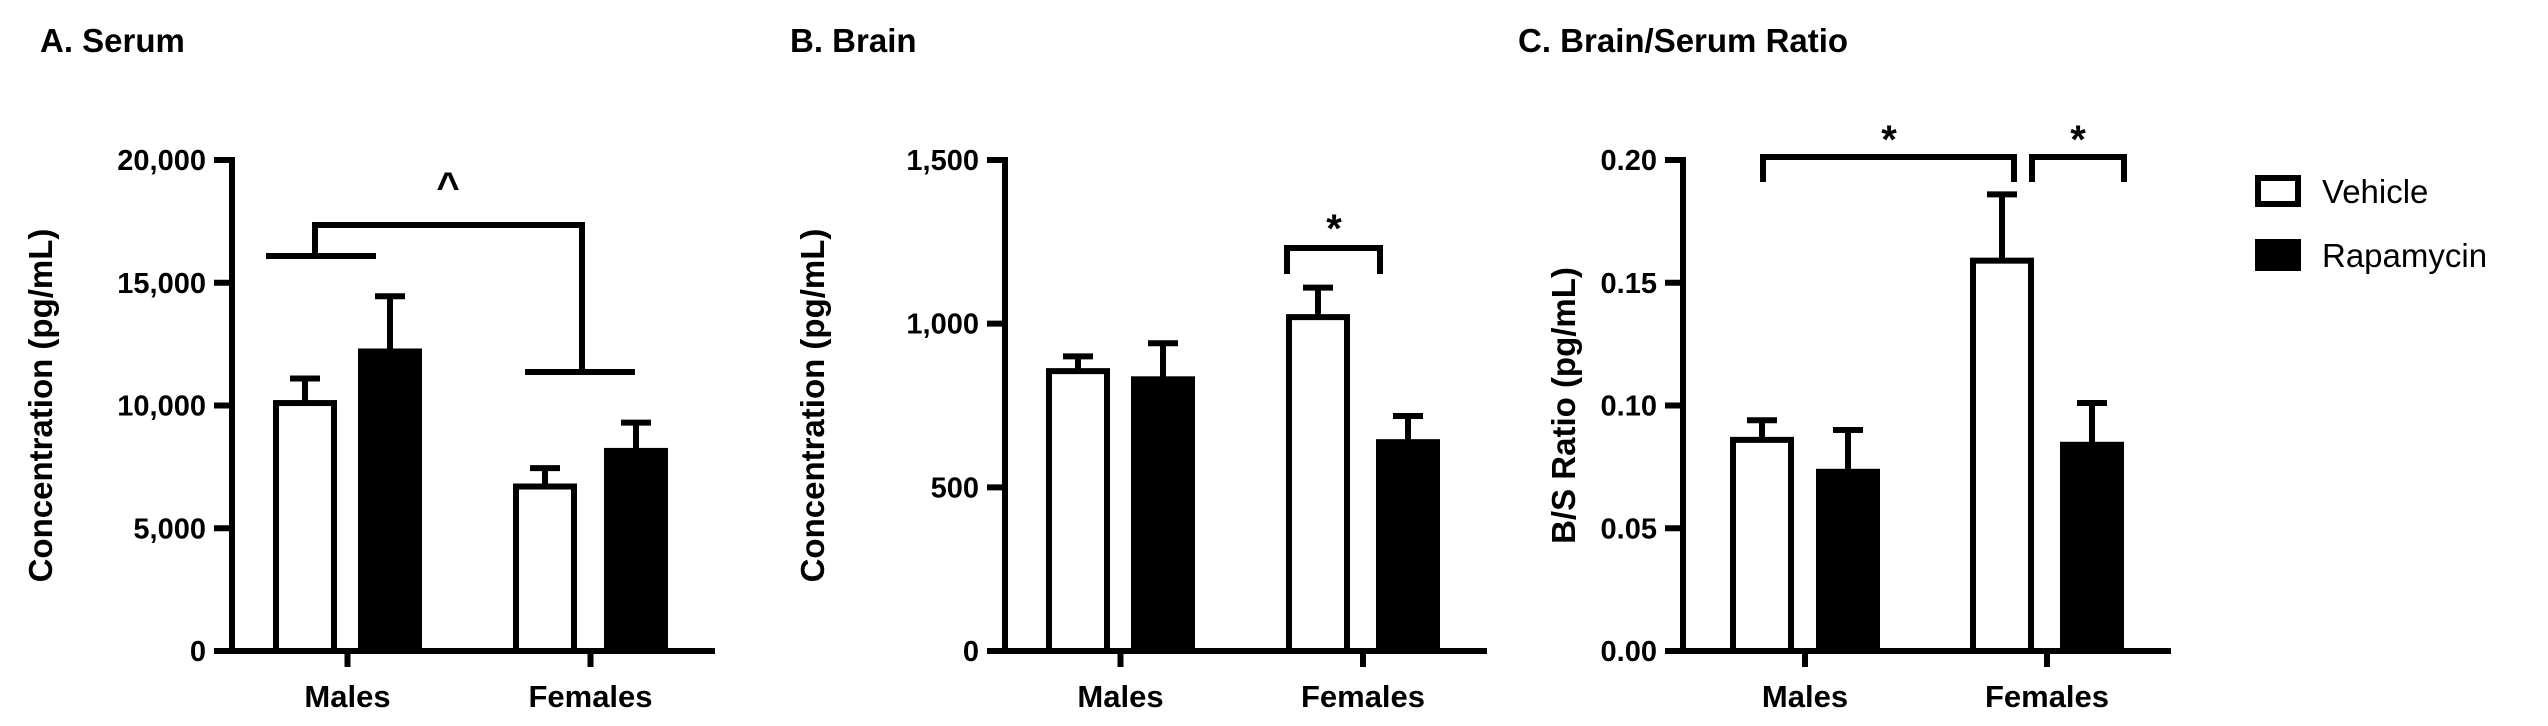  Describe the element at coordinates (2278, 255) in the screenshot. I see `legend-rapamycin-swatch` at that location.